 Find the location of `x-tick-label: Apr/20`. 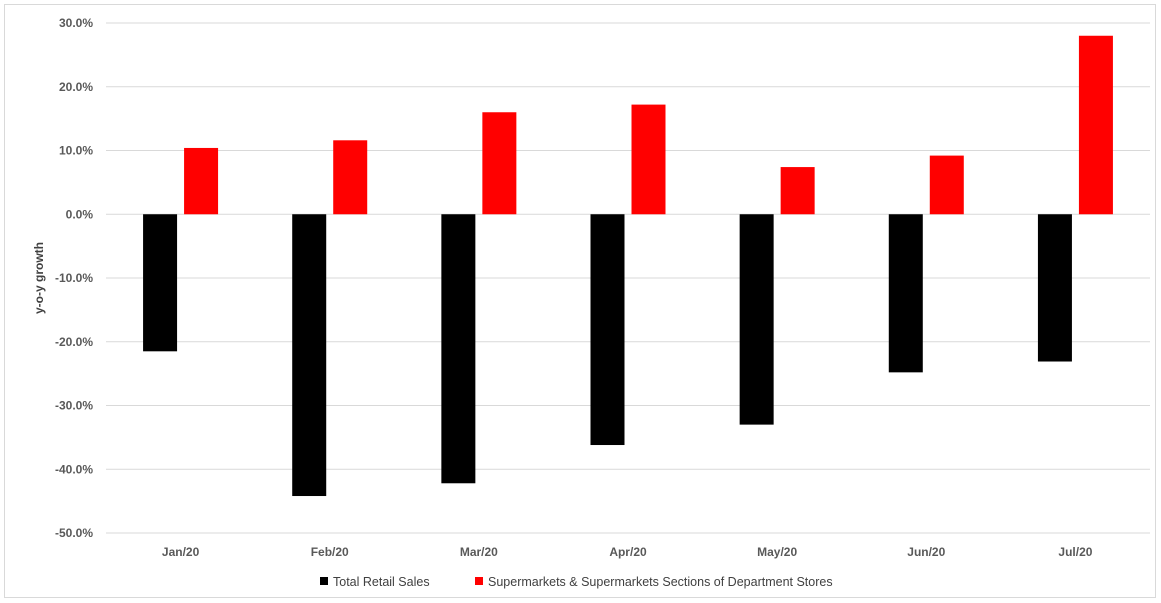

x-tick-label: Apr/20 is located at coordinates (628, 552).